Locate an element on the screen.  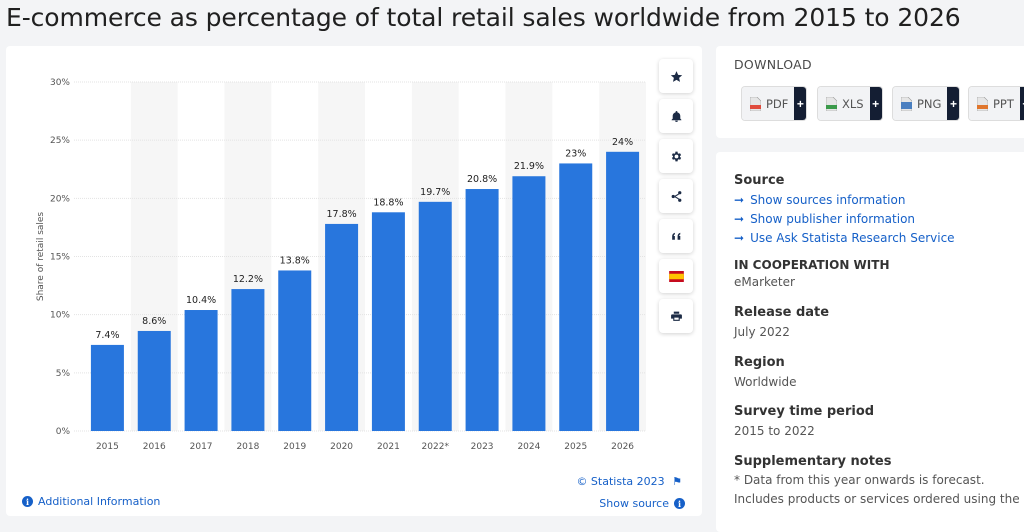
language-button is located at coordinates (676, 276).